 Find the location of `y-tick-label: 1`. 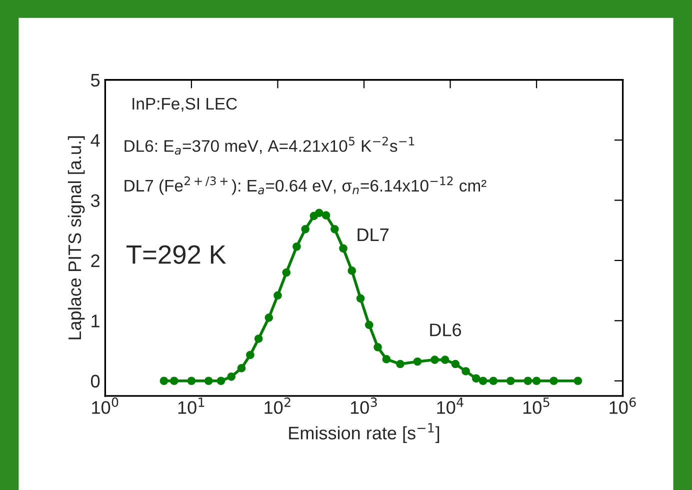

y-tick-label: 1 is located at coordinates (96, 321).